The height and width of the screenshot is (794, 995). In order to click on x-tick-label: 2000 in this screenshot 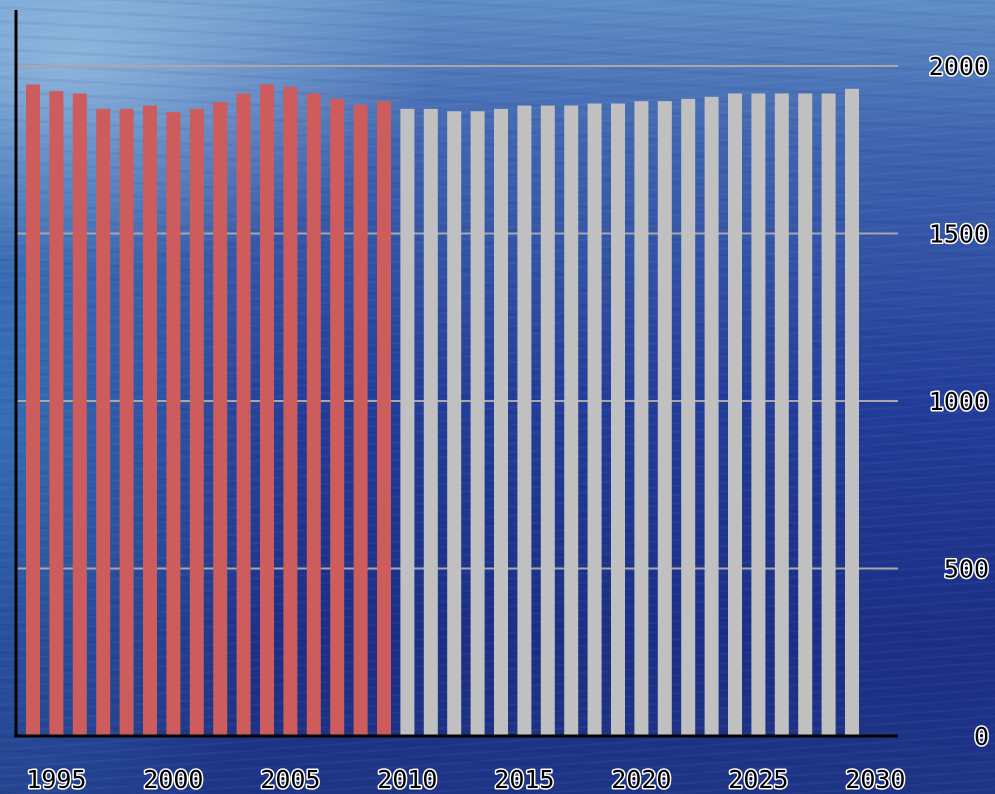, I will do `click(173, 779)`.